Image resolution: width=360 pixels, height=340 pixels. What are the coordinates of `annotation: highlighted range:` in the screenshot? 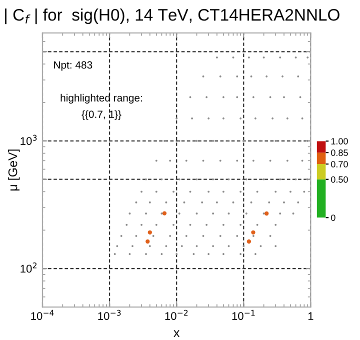 It's located at (101, 99).